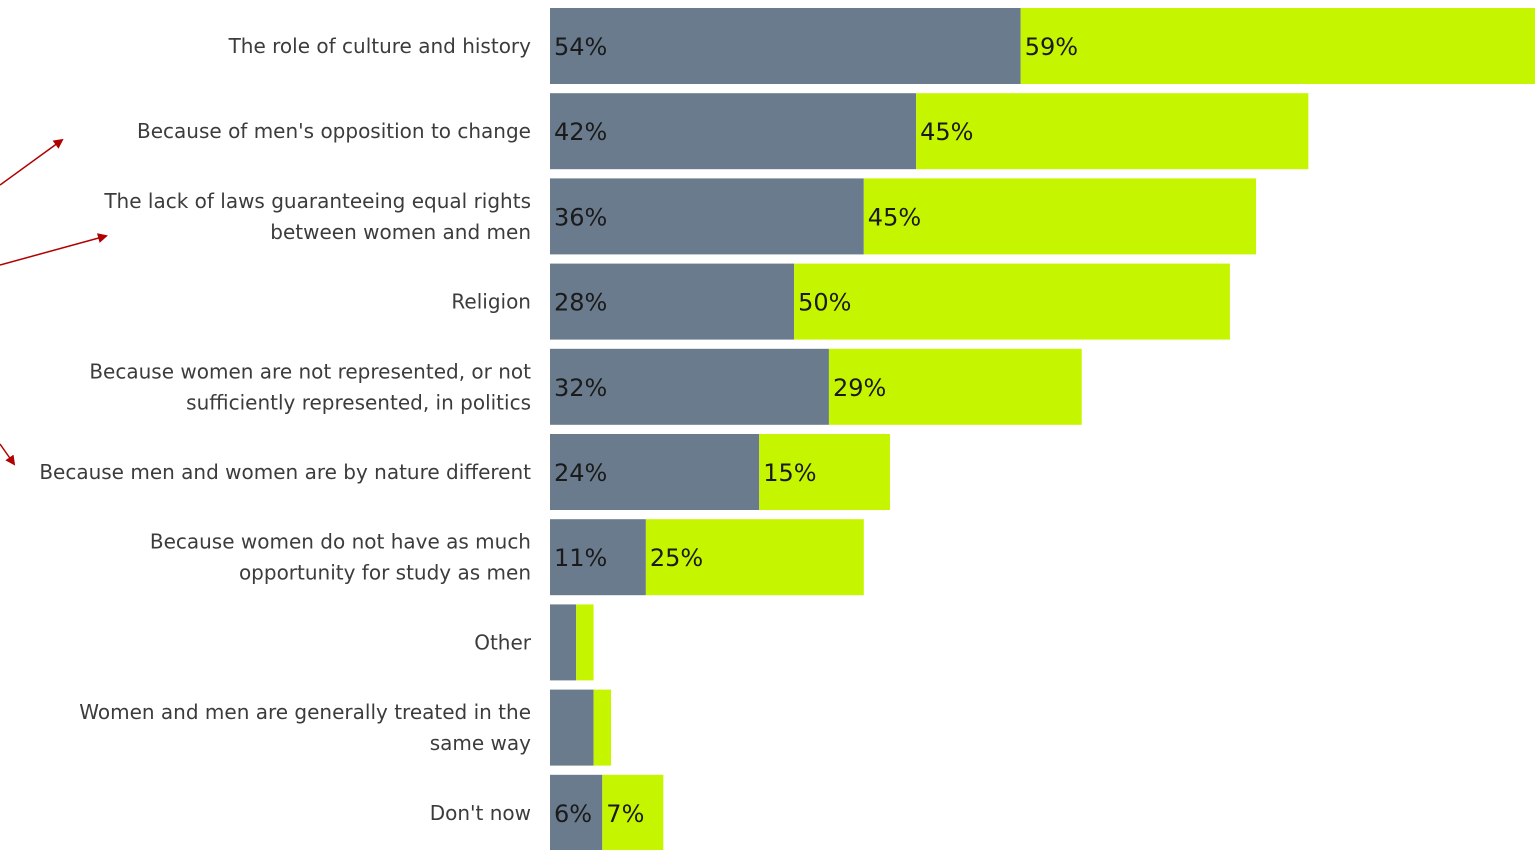 The height and width of the screenshot is (850, 1540). Describe the element at coordinates (580, 132) in the screenshot. I see `data-label: 42%` at that location.